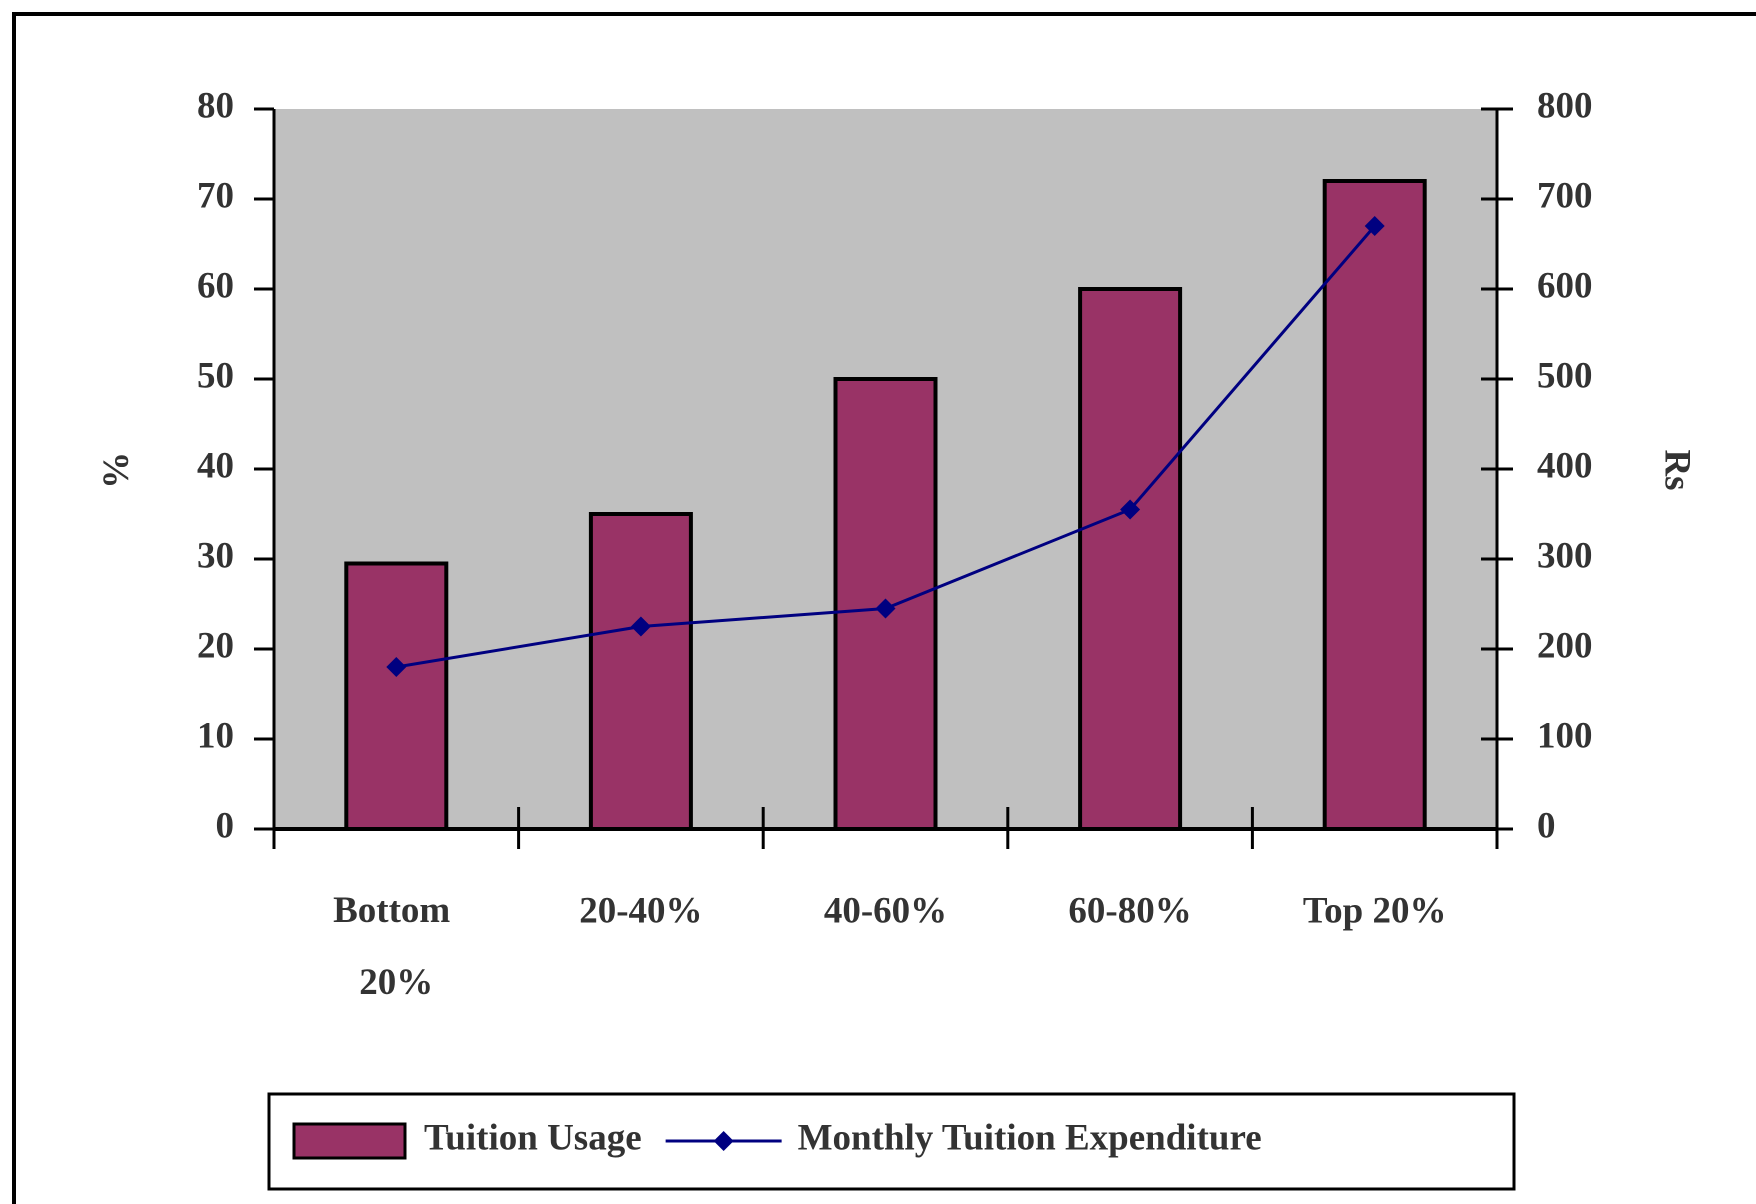  Describe the element at coordinates (1565, 645) in the screenshot. I see `y2-tick-label: 200` at that location.